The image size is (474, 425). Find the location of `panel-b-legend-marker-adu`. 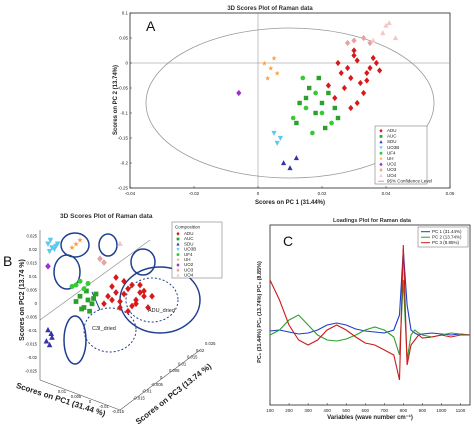

panel-b-legend-marker-adu is located at coordinates (178, 233).